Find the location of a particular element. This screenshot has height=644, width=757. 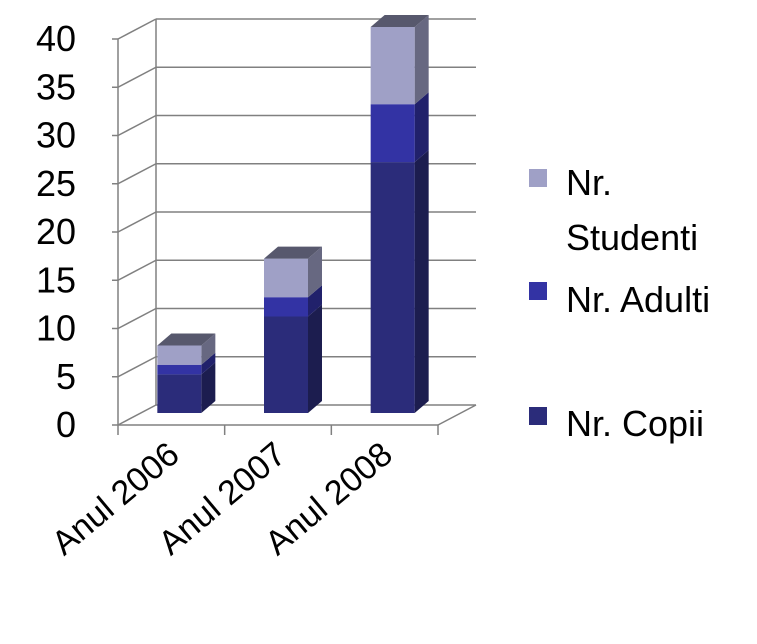

floor-right-edge is located at coordinates (457, 415).